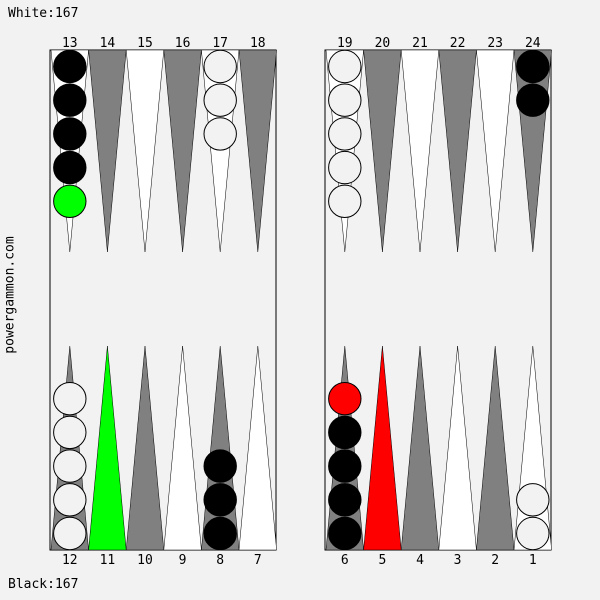  Describe the element at coordinates (383, 43) in the screenshot. I see `point-number-20: 20` at that location.